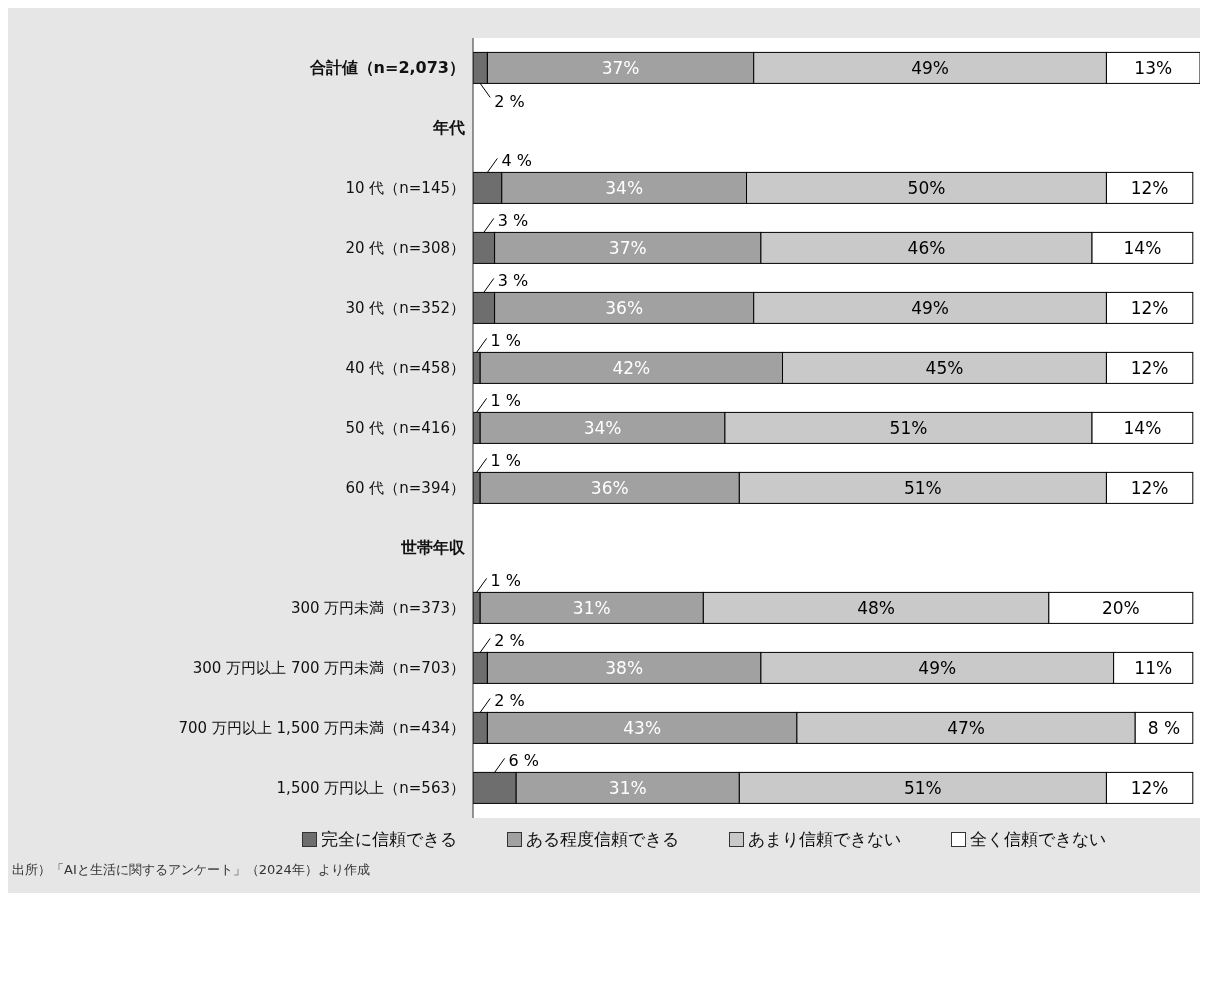 The image size is (1208, 988). What do you see at coordinates (405, 488) in the screenshot?
I see `y-tick-label: 60 代（n=394）` at bounding box center [405, 488].